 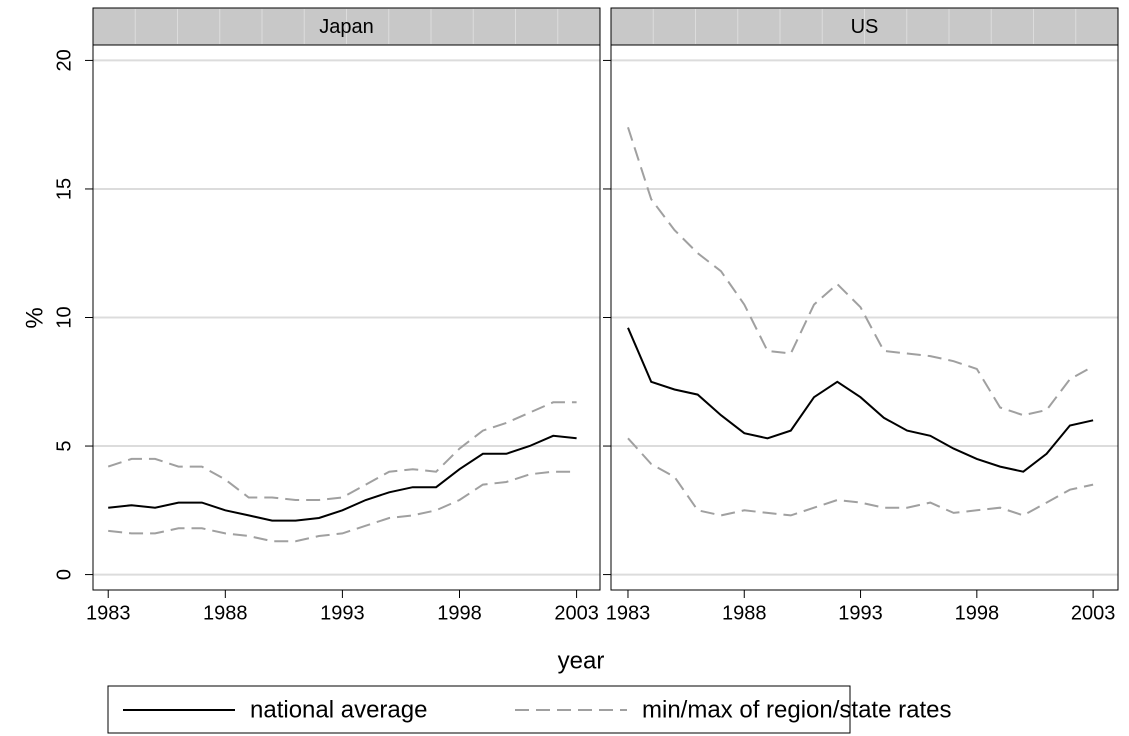 What do you see at coordinates (34, 317) in the screenshot?
I see `y-axis-label: %` at bounding box center [34, 317].